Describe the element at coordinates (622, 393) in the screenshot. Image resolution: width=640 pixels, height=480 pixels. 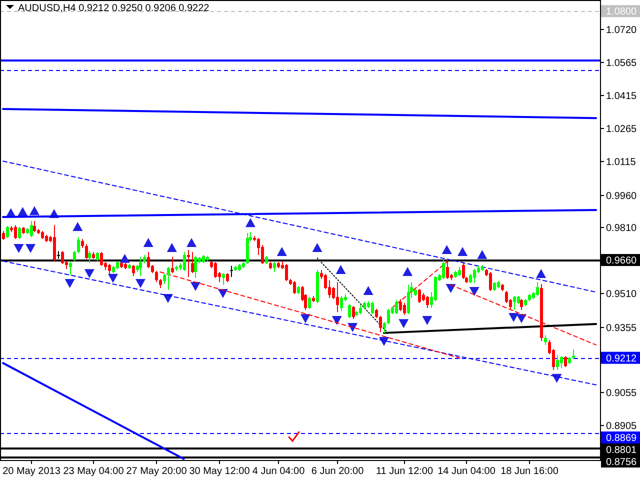
I see `y-tick-label: 0.9055` at that location.